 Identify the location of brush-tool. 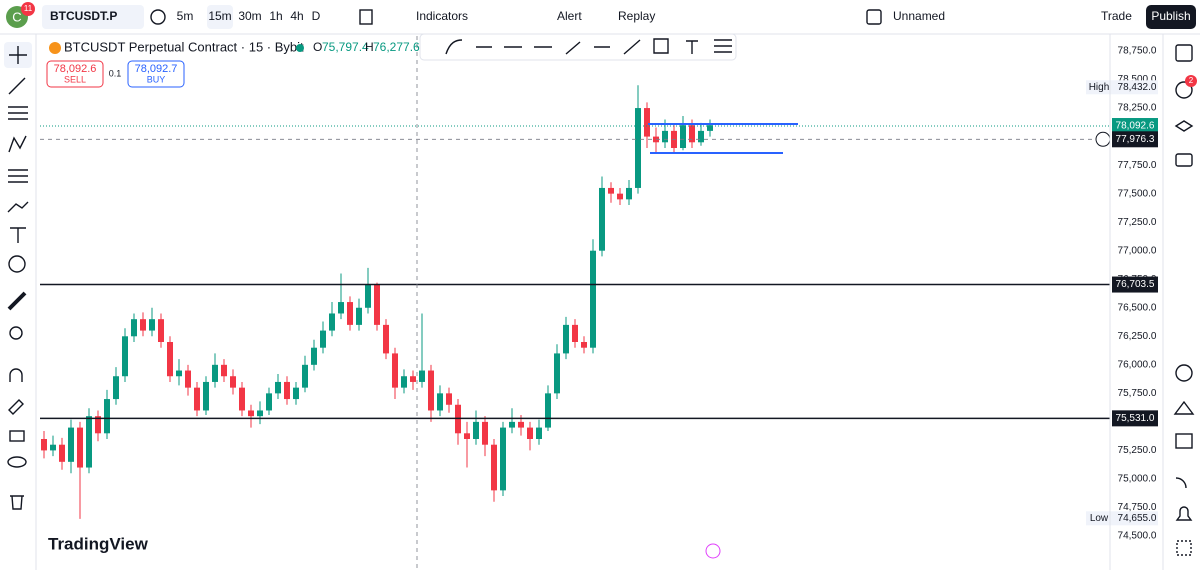
(18, 207).